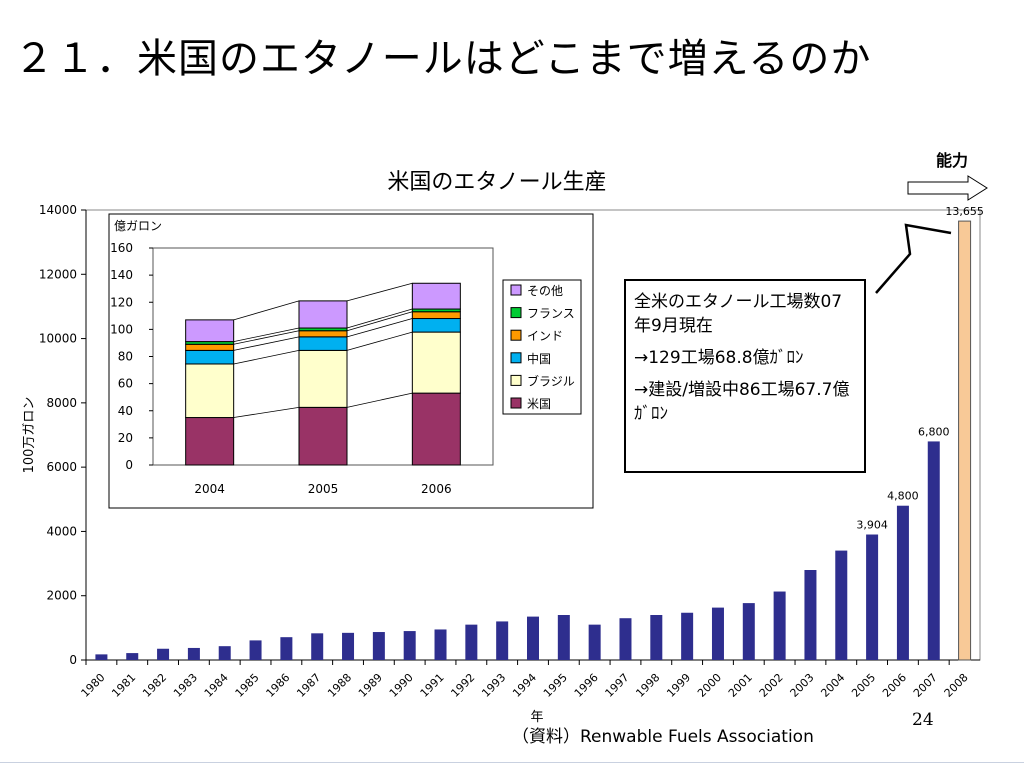 The image size is (1024, 768). Describe the element at coordinates (738, 314) in the screenshot. I see `infobox-line-1: 全米のエタノール工場数07年9月現在` at that location.